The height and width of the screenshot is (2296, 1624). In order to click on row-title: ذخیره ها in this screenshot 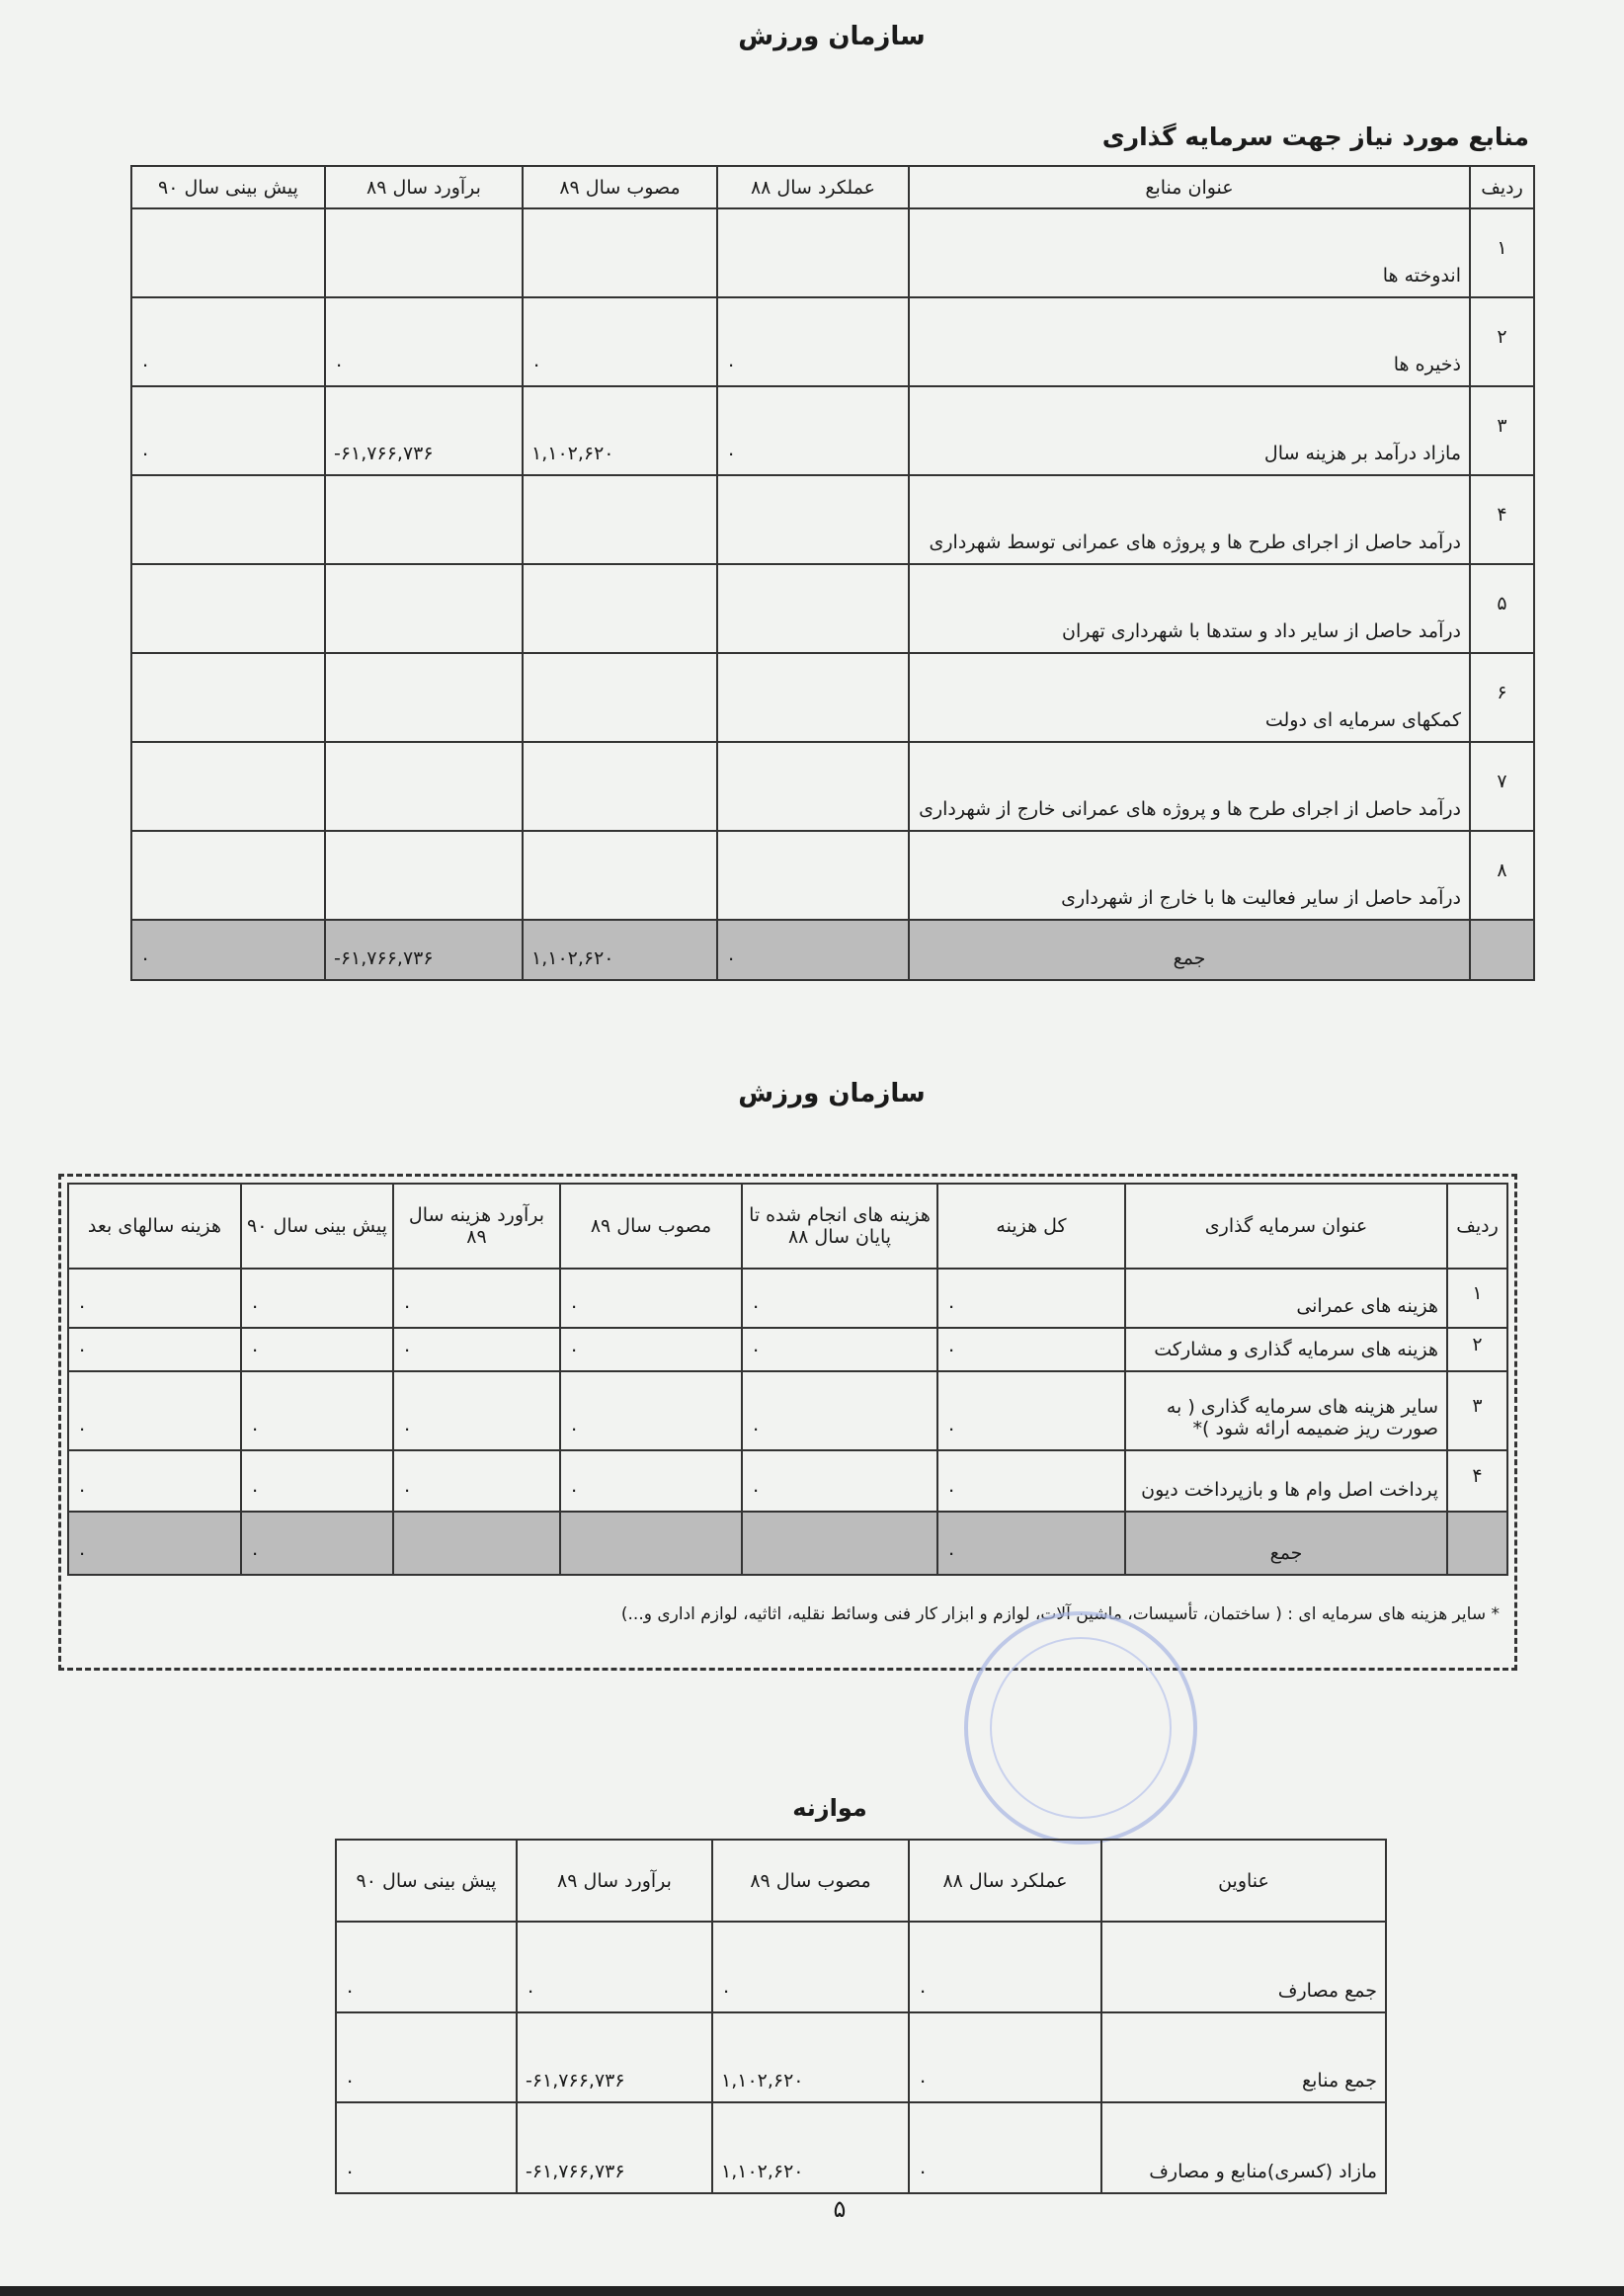, I will do `click(1189, 341)`.